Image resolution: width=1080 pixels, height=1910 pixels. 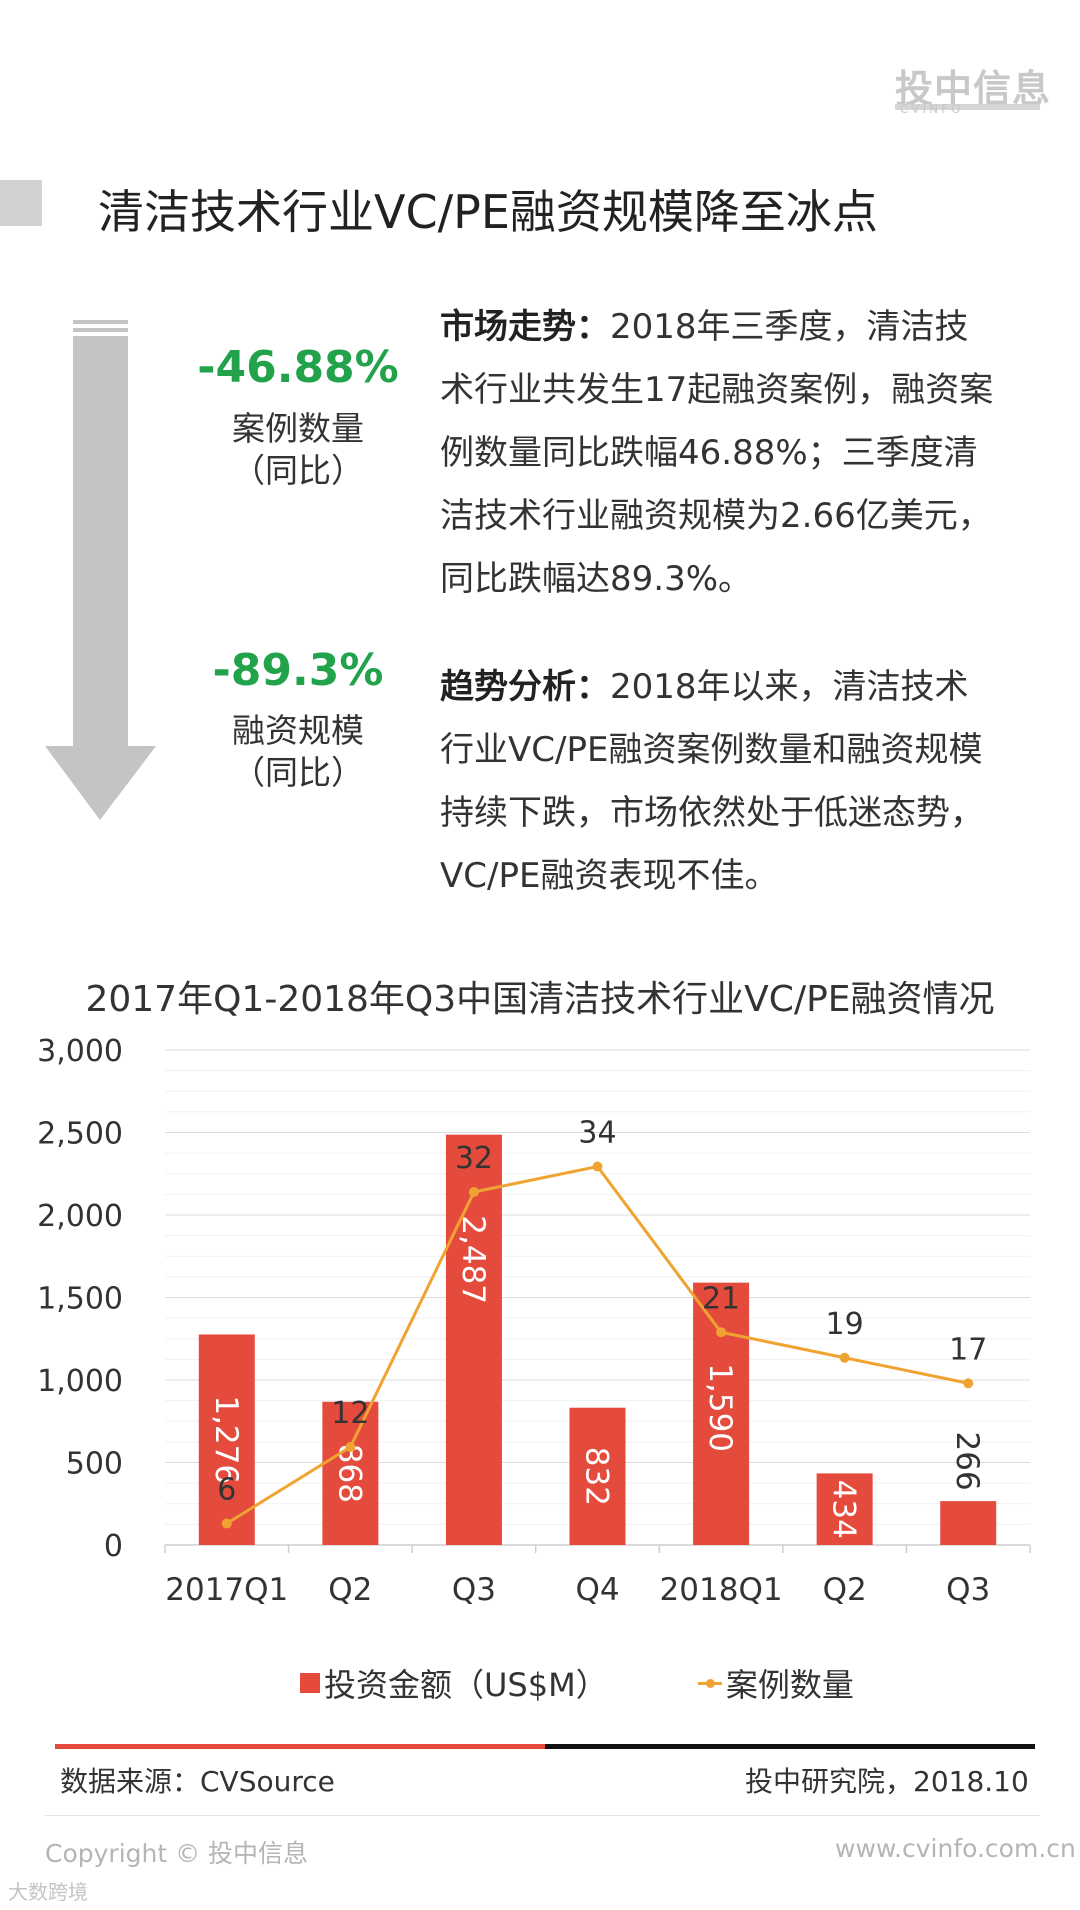 What do you see at coordinates (525, 327) in the screenshot?
I see `market-trend-heading: 市场走势：` at bounding box center [525, 327].